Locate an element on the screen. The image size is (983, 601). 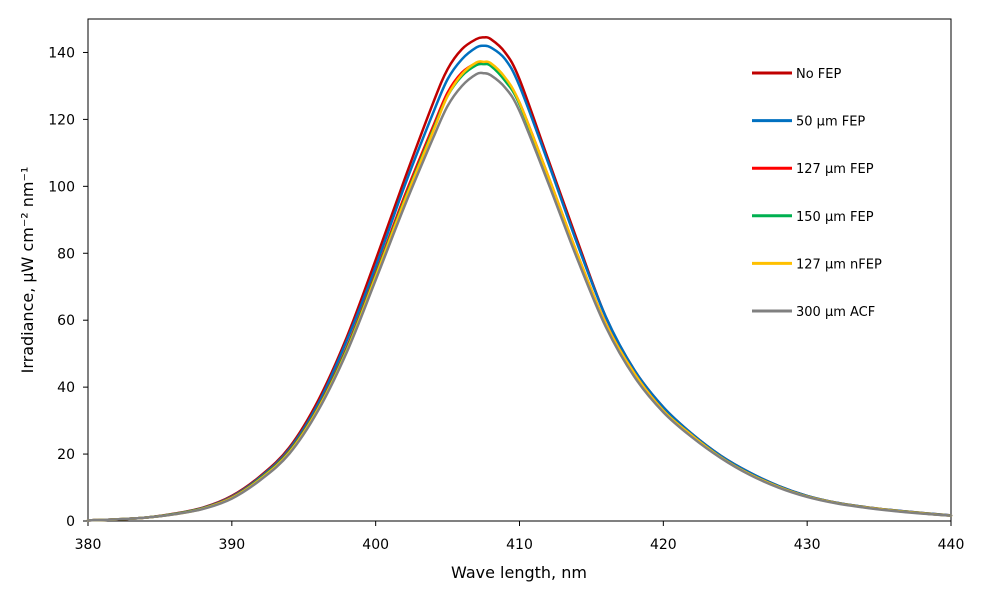
y-tick-label: 80 is located at coordinates (66, 254).